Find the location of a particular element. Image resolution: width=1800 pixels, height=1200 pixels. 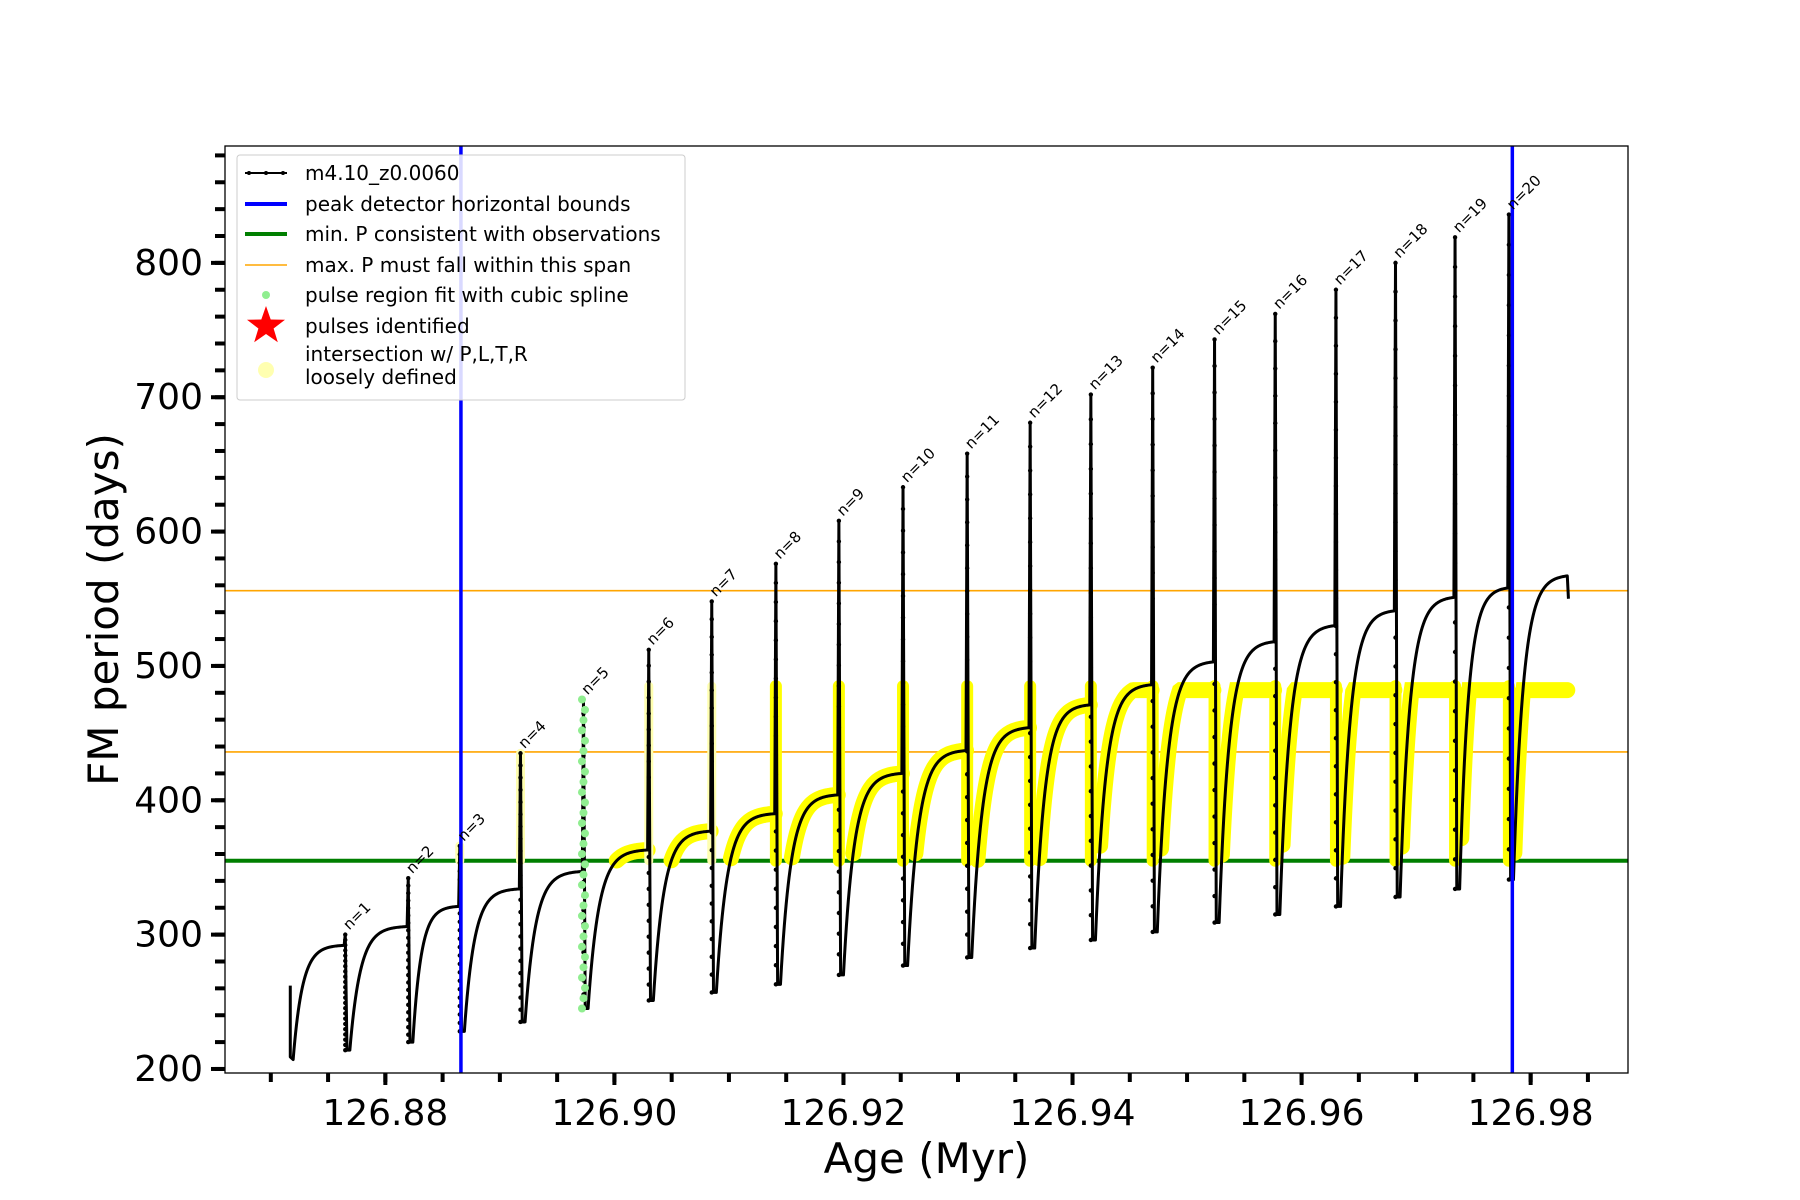

y-tick-label: 500 is located at coordinates (168, 666).